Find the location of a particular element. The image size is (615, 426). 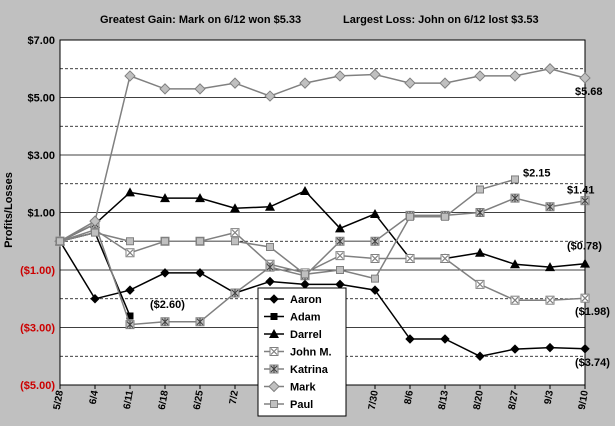

x-tick-label: 9/3 is located at coordinates (549, 397).